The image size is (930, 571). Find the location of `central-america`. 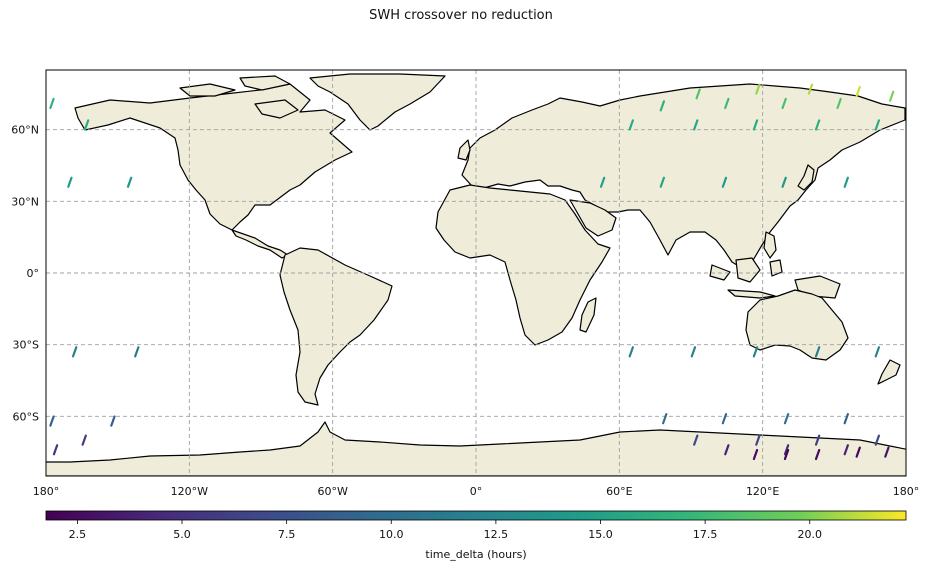

central-america is located at coordinates (260, 244).